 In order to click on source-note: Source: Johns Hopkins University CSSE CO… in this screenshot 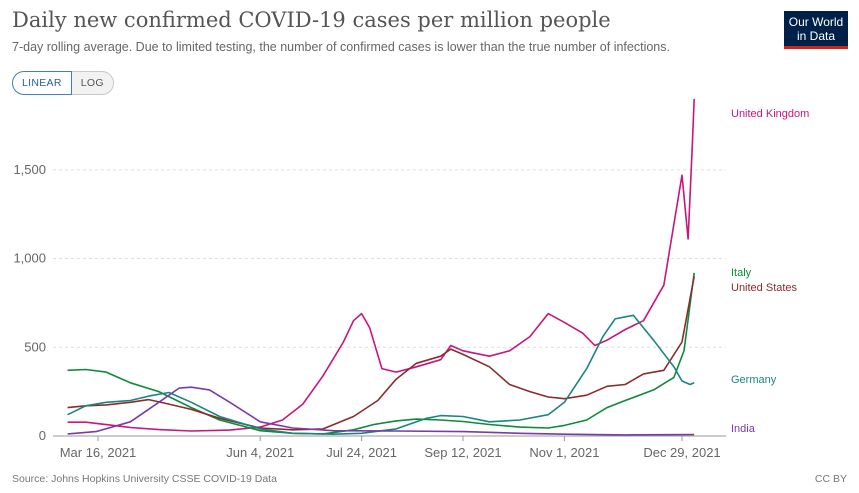, I will do `click(144, 479)`.